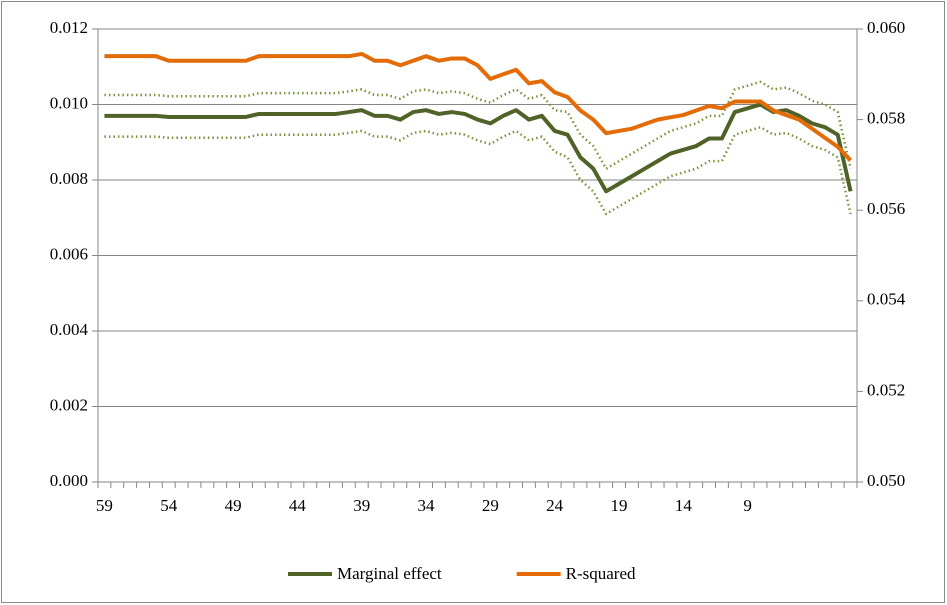 This screenshot has height=605, width=947. I want to click on y2-tick-label: 0.050, so click(886, 480).